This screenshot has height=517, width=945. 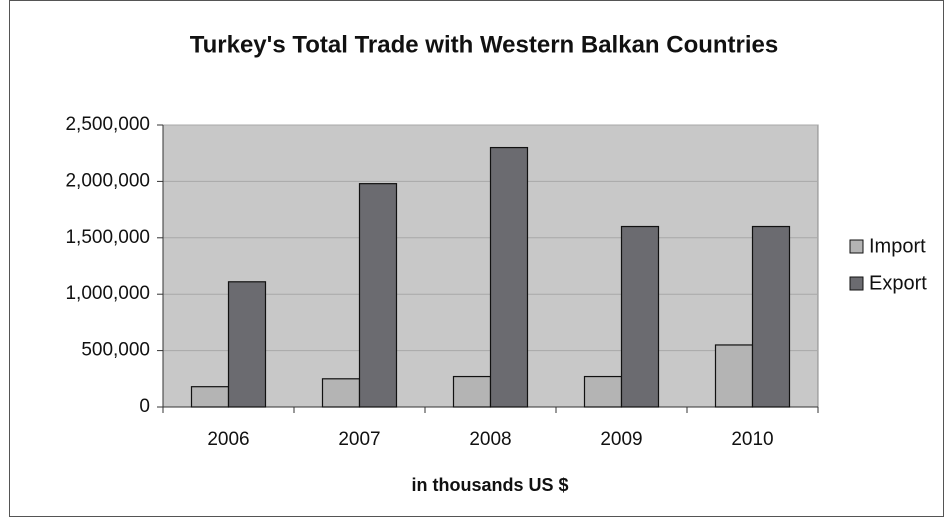 What do you see at coordinates (144, 406) in the screenshot?
I see `y-tick-label: 0` at bounding box center [144, 406].